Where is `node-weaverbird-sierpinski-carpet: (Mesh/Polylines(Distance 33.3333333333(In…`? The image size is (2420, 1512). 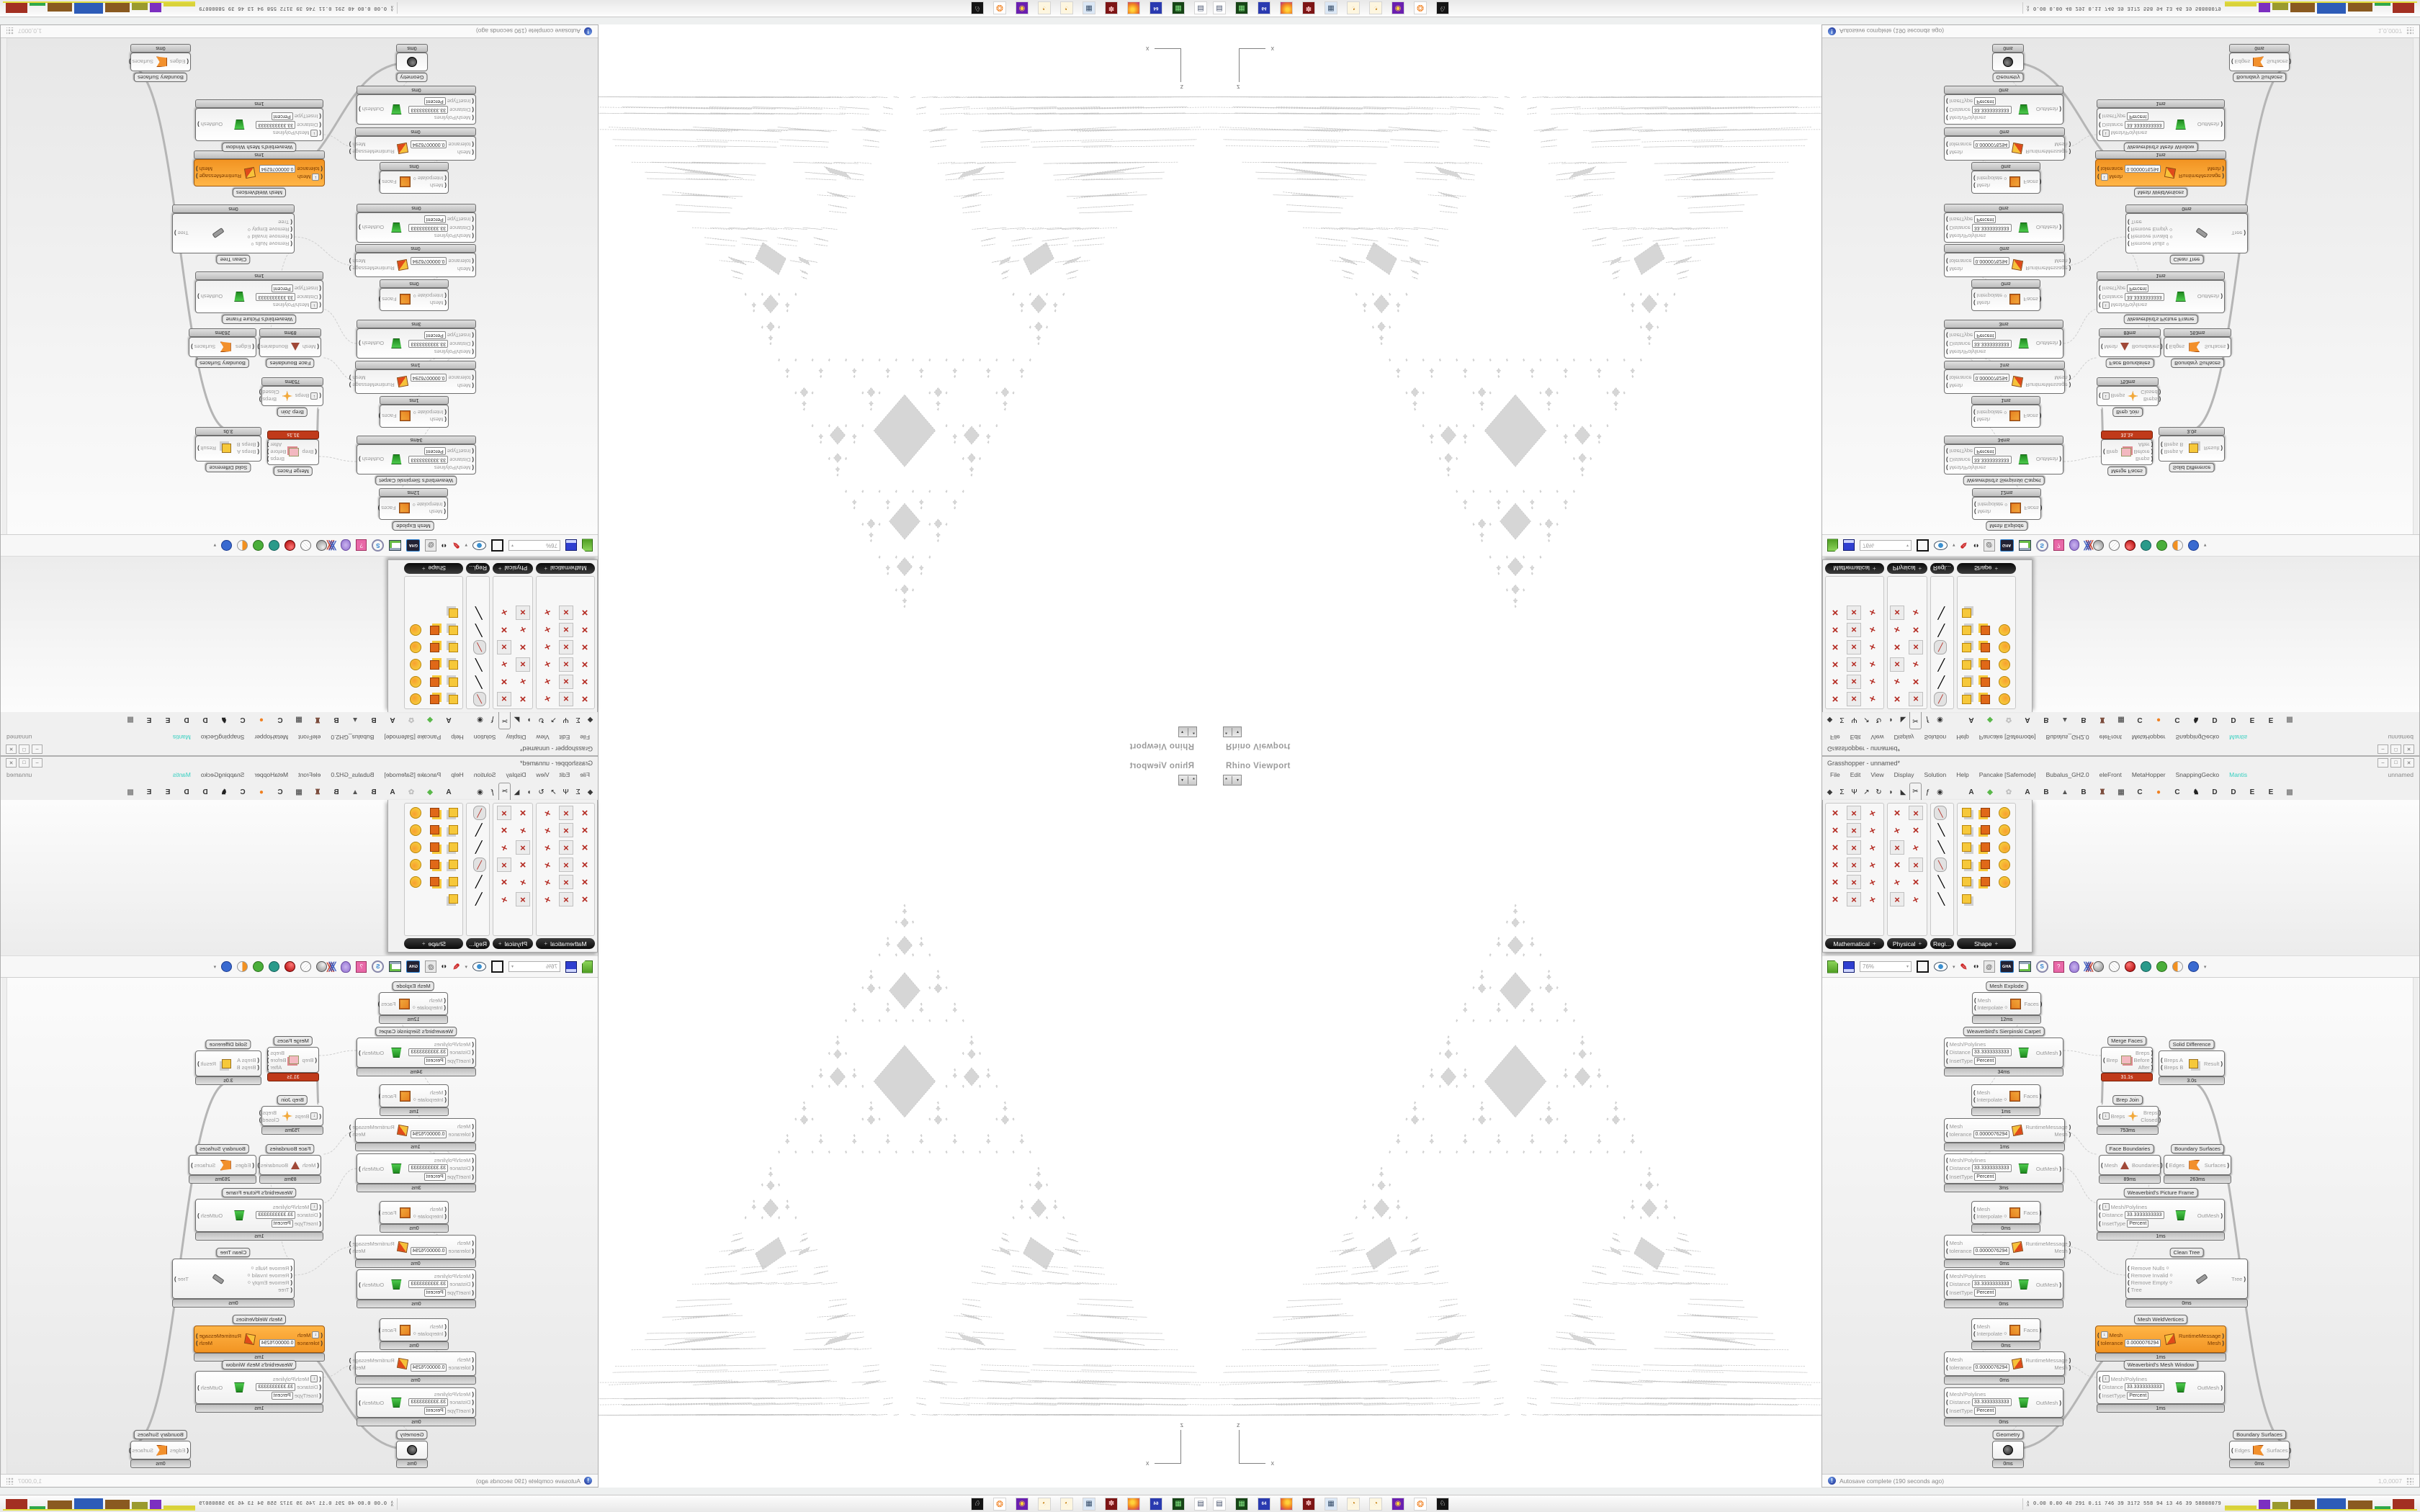
node-weaverbird-sierpinski-carpet: (Mesh/Polylines(Distance 33.3333333333(In… is located at coordinates (416, 1172).